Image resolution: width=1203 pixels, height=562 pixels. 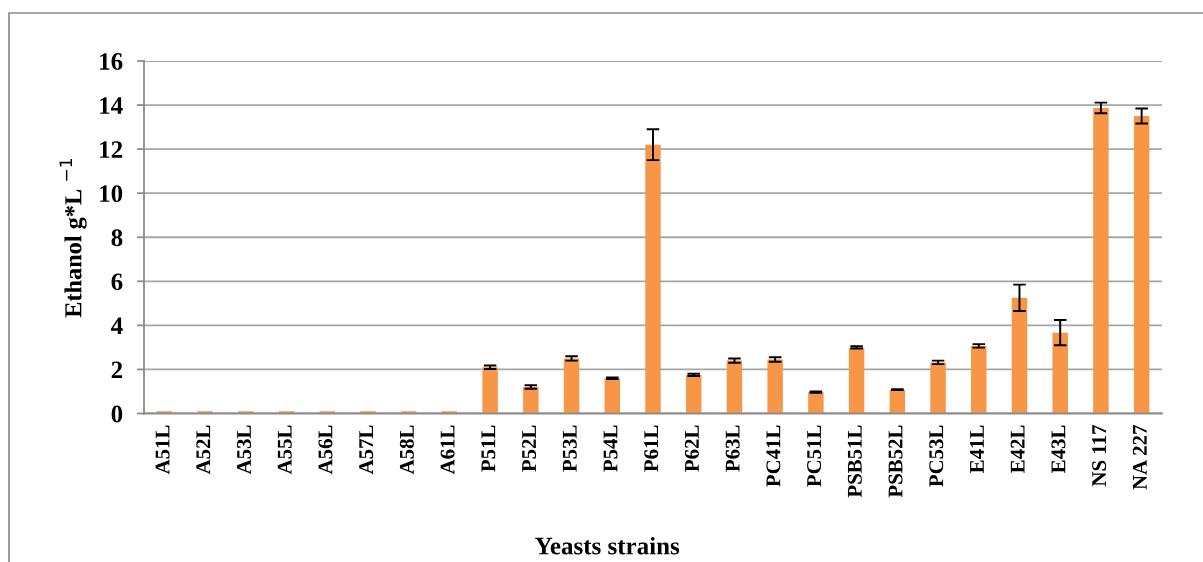 What do you see at coordinates (691, 448) in the screenshot?
I see `x-tick-label: P62L` at bounding box center [691, 448].